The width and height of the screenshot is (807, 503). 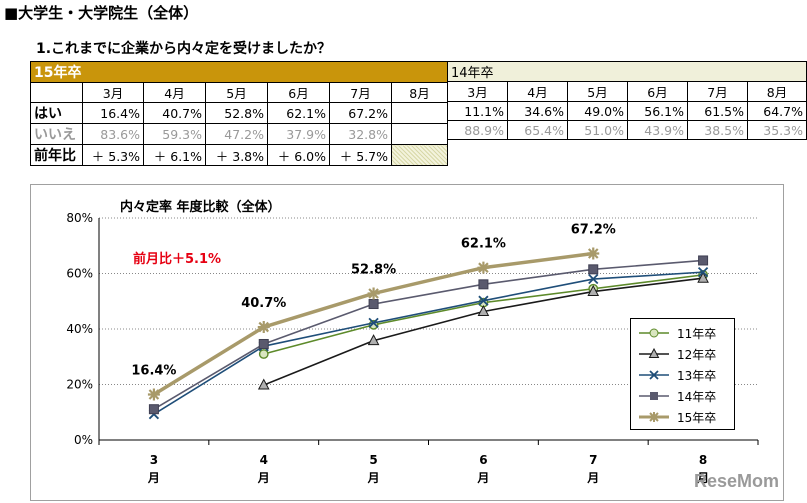 I want to click on table-cell: ＋ 5.7%, so click(x=360, y=155).